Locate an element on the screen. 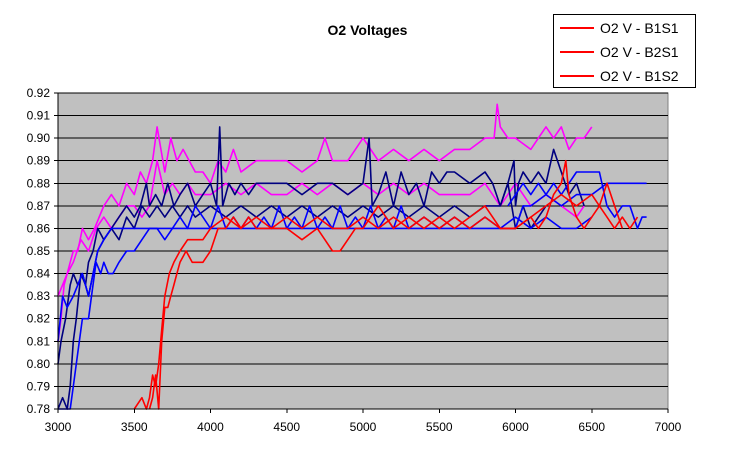 This screenshot has height=465, width=735. legend-label: O2 V - B2S1 is located at coordinates (639, 52).